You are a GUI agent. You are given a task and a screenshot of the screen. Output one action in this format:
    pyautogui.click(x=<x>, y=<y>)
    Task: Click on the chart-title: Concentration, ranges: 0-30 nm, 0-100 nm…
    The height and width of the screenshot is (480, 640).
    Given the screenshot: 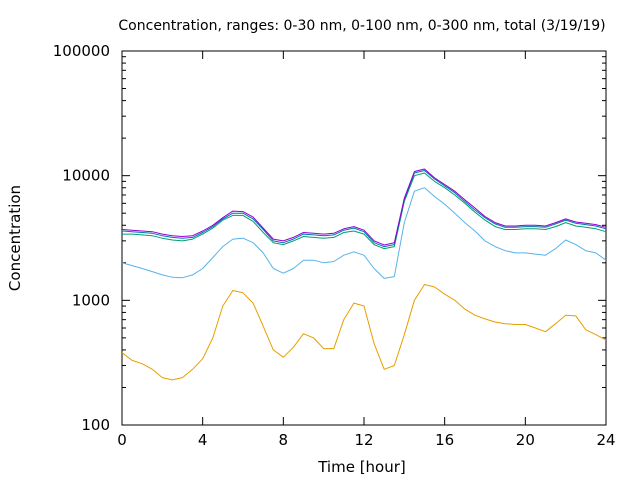 What is the action you would take?
    pyautogui.click(x=361, y=26)
    